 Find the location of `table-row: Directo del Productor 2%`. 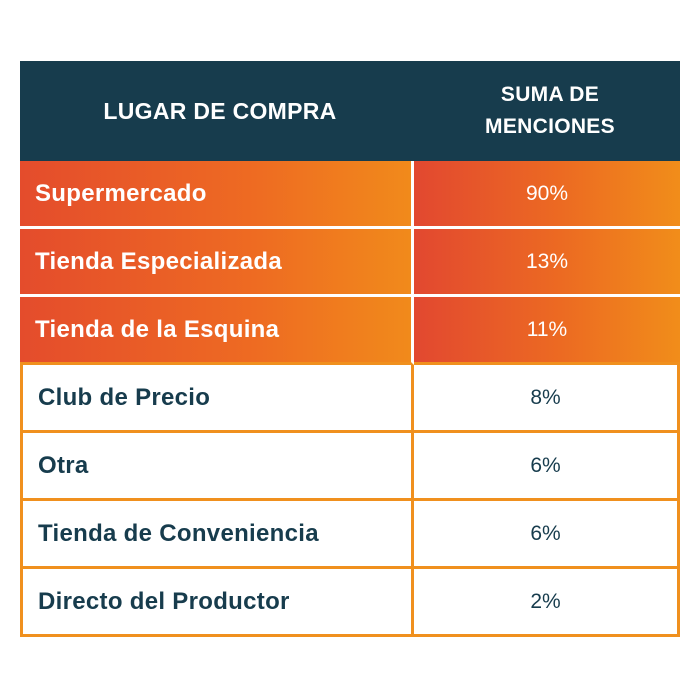

table-row: Directo del Productor 2% is located at coordinates (350, 603).